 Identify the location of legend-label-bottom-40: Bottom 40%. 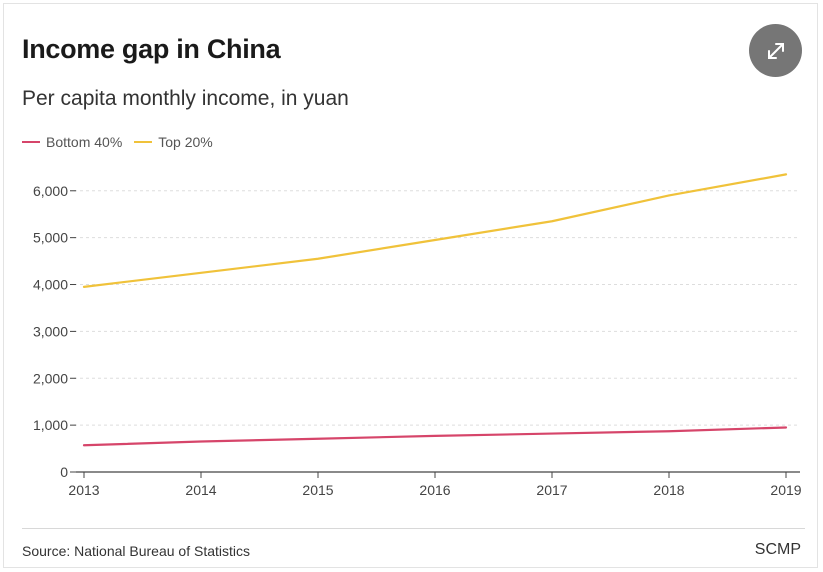
(84, 142).